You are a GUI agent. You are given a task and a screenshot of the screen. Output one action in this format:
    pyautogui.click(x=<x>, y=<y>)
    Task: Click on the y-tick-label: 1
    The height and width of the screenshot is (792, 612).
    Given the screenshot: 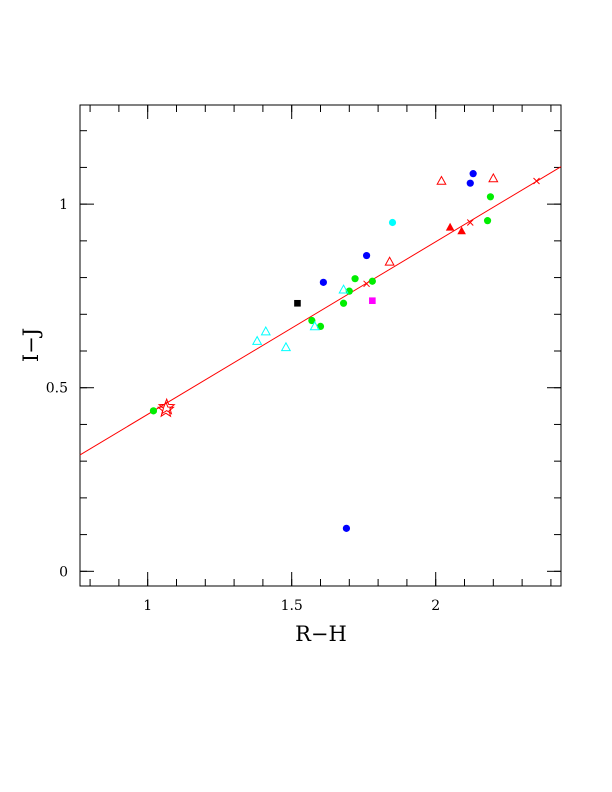 What is the action you would take?
    pyautogui.click(x=63, y=205)
    